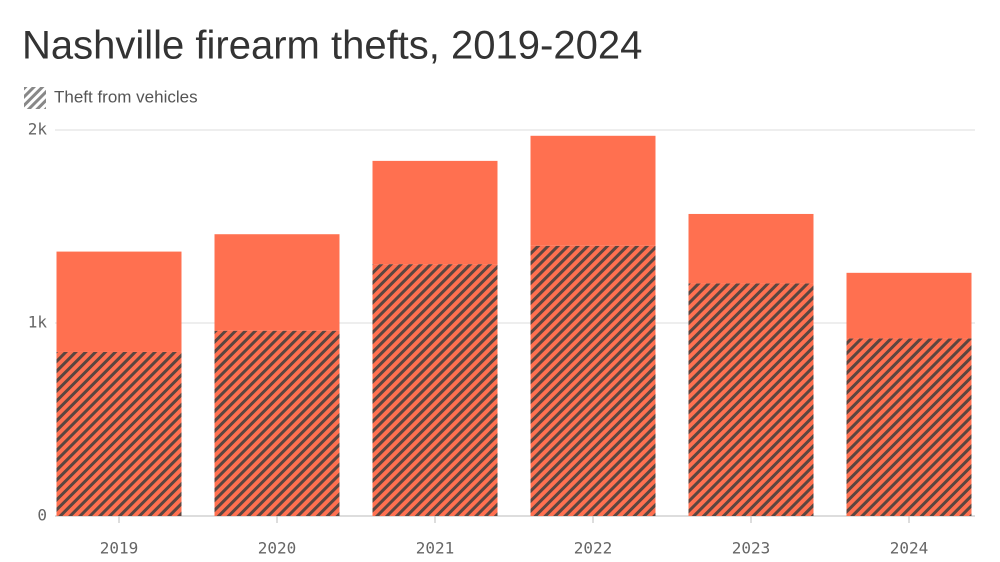 This screenshot has width=1000, height=562. What do you see at coordinates (277, 548) in the screenshot?
I see `x-tick-label: 2020` at bounding box center [277, 548].